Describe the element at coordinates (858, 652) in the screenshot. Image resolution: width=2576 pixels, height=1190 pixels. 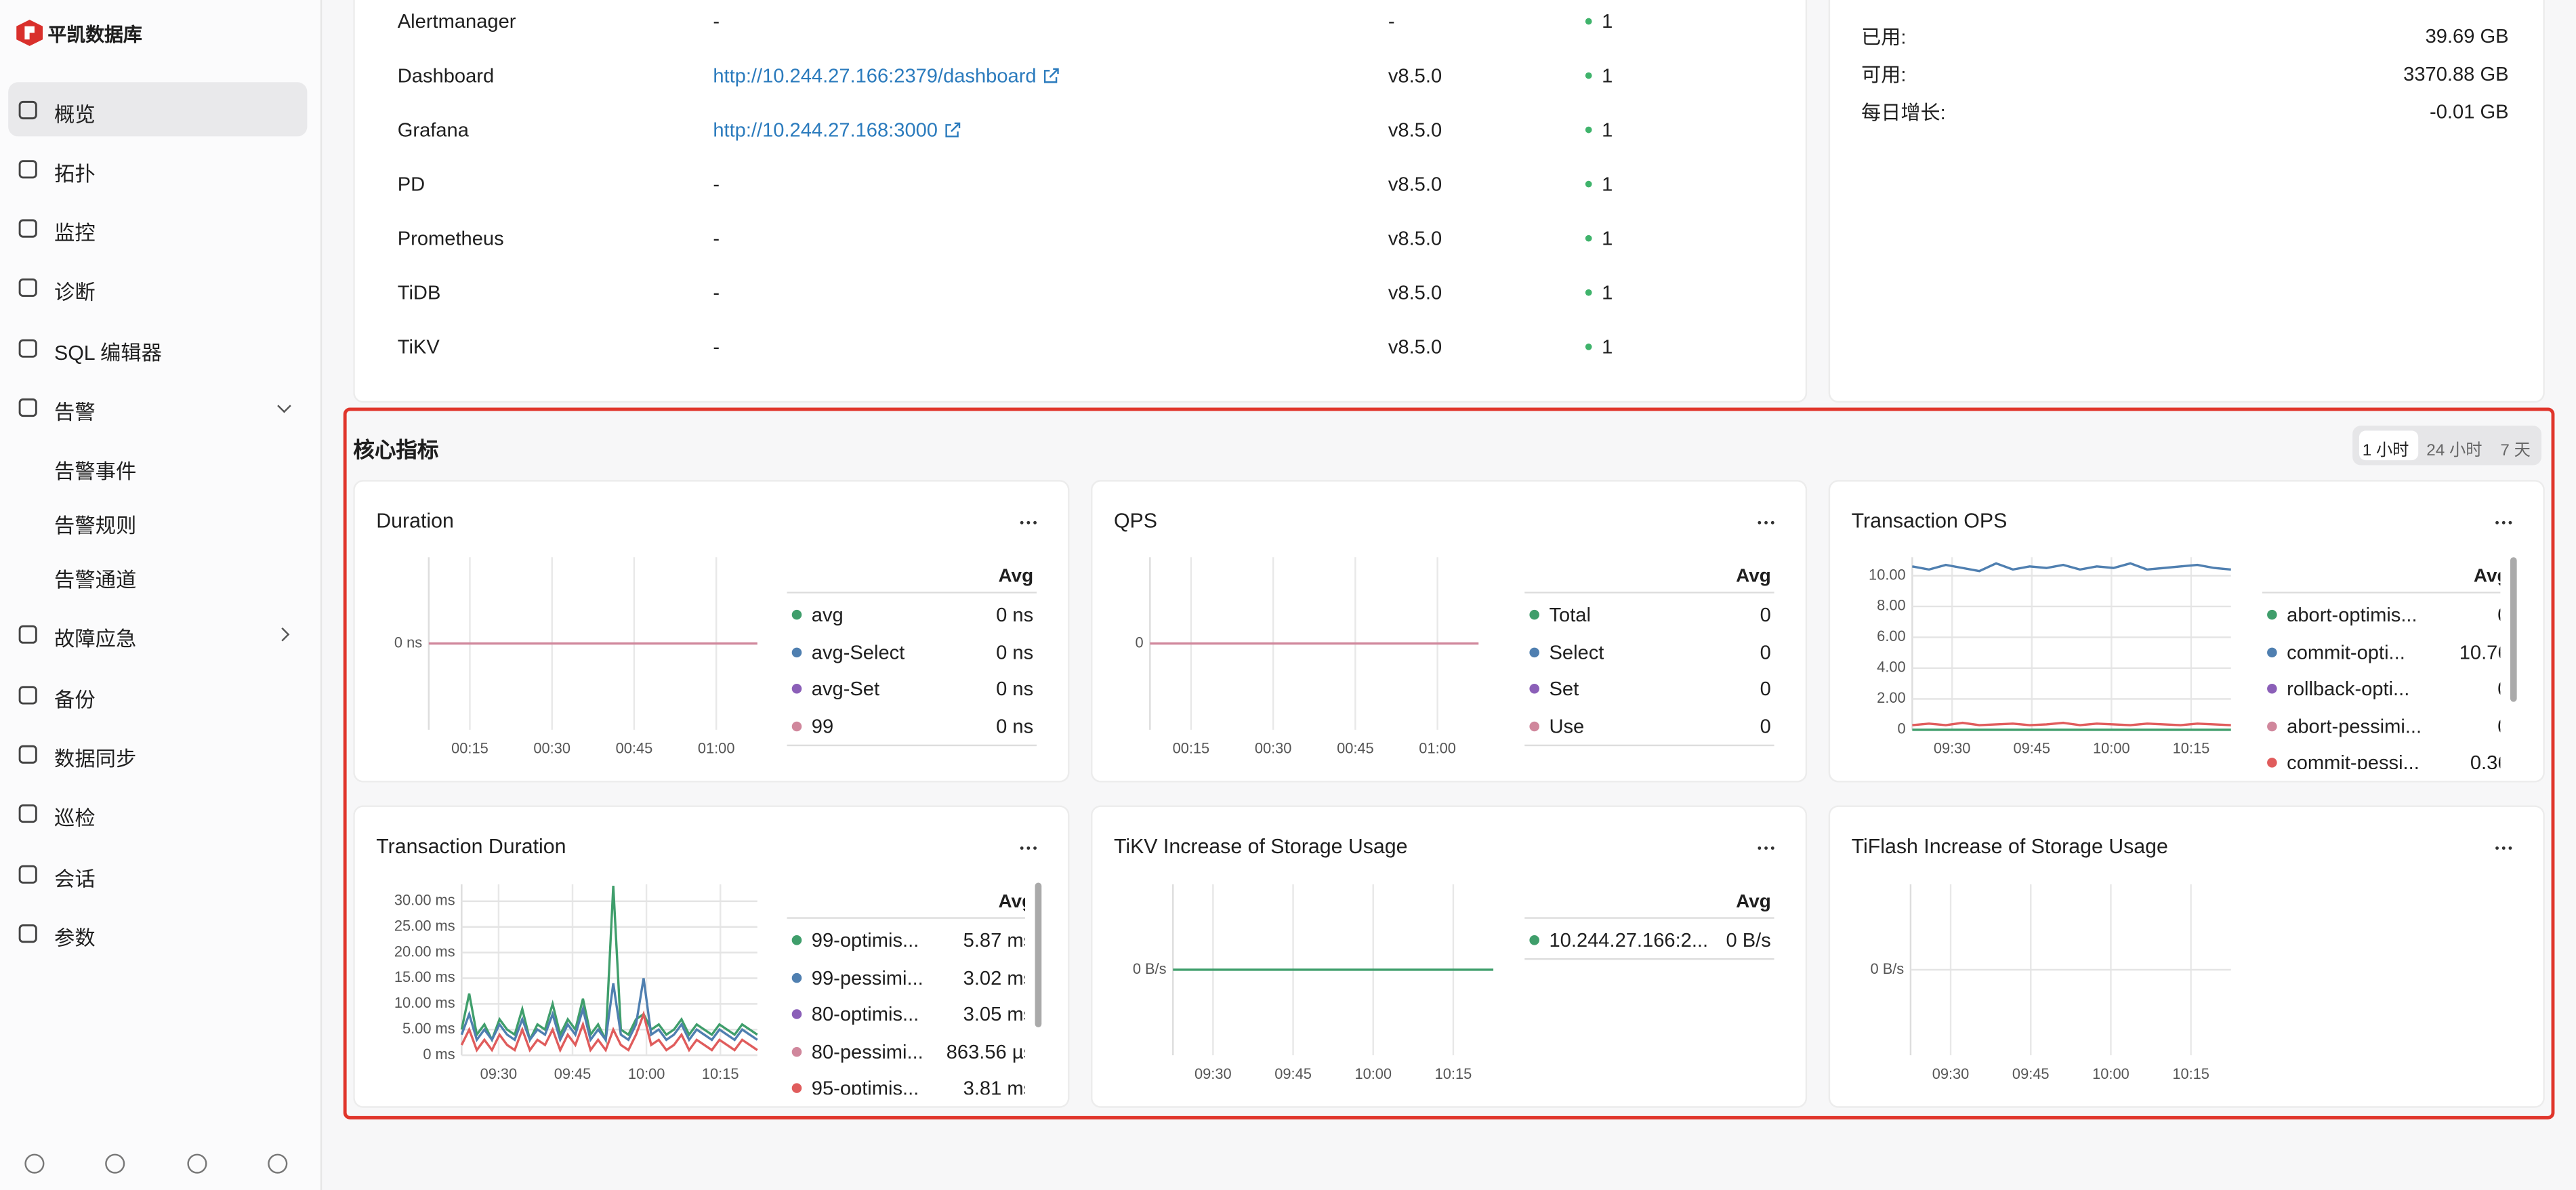
I see `legend-name: avg-Select` at that location.